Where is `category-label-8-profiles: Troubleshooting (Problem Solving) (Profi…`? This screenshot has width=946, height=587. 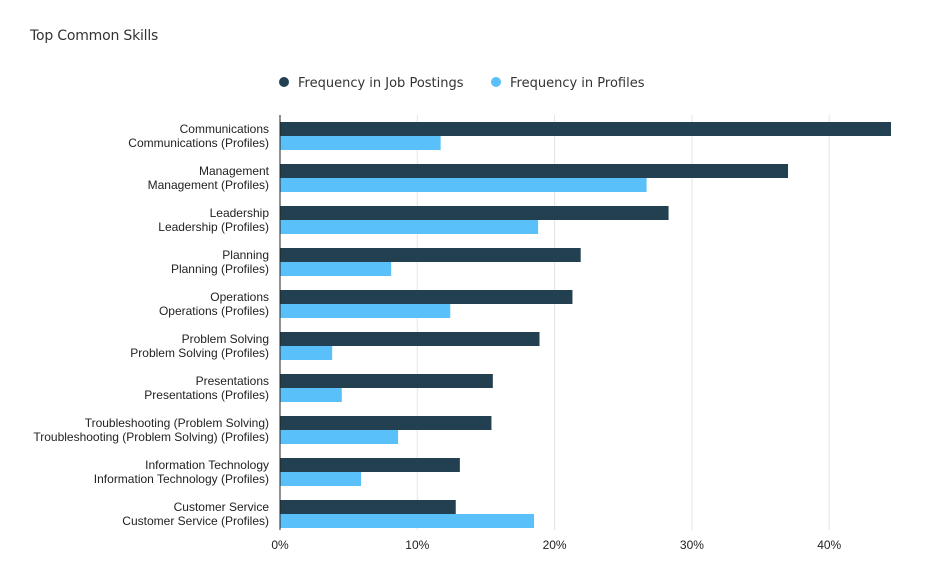 category-label-8-profiles: Troubleshooting (Problem Solving) (Profi… is located at coordinates (151, 437).